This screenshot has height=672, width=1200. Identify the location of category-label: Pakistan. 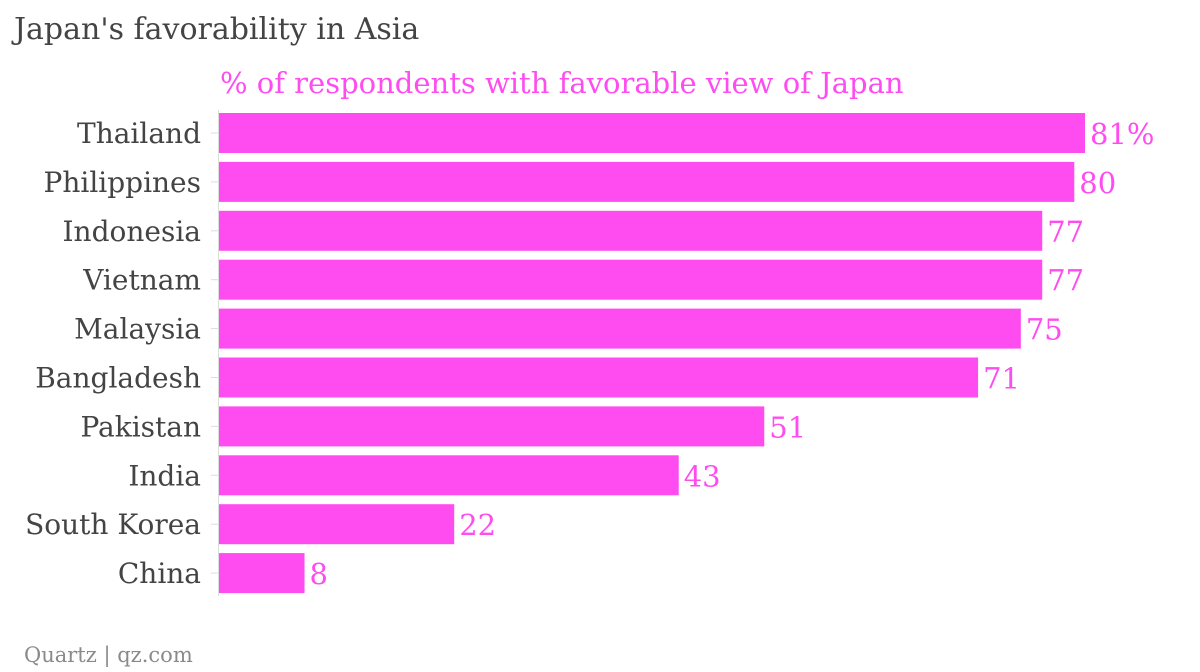
(140, 426).